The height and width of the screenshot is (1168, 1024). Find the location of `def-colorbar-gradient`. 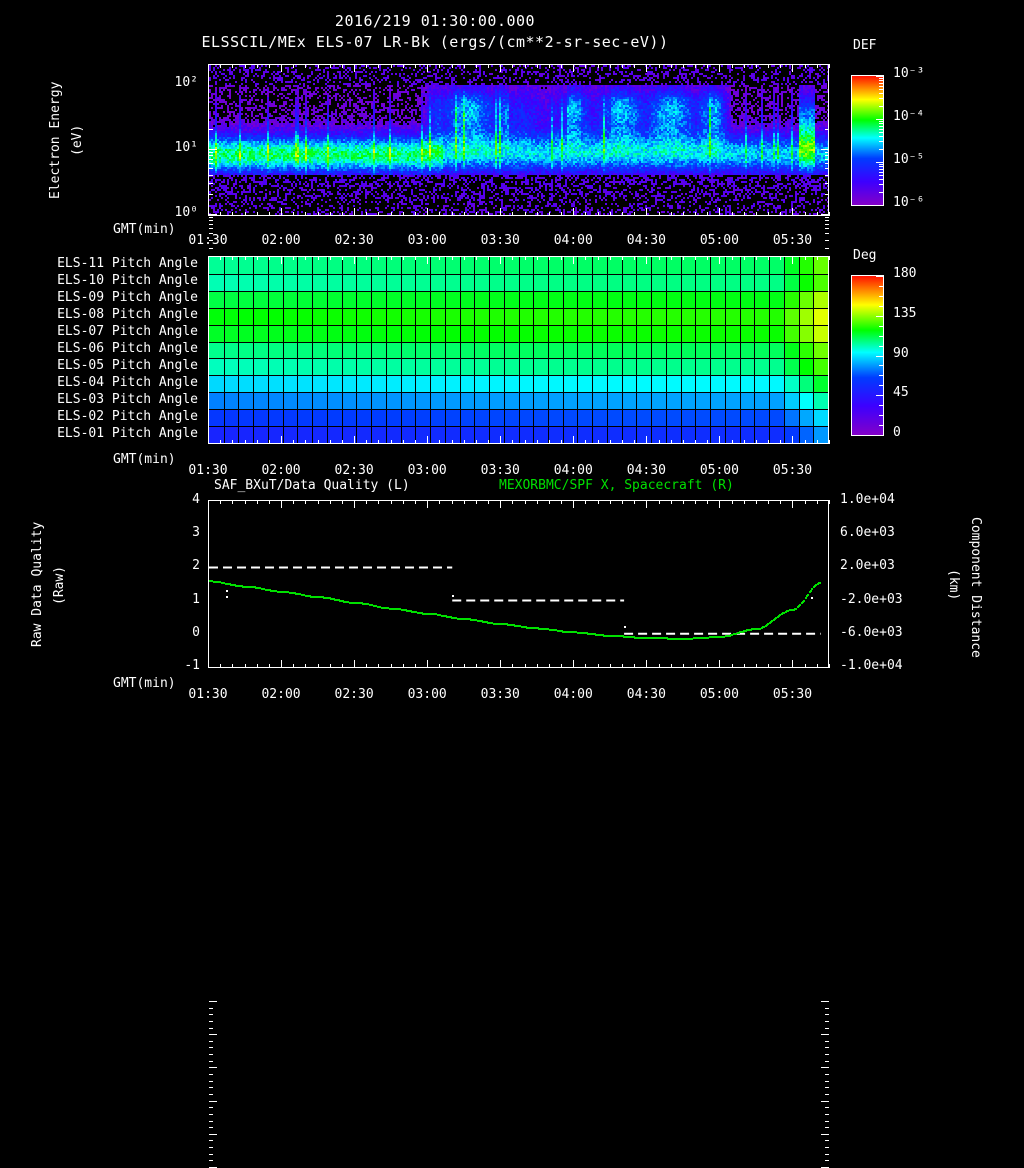

def-colorbar-gradient is located at coordinates (867, 140).